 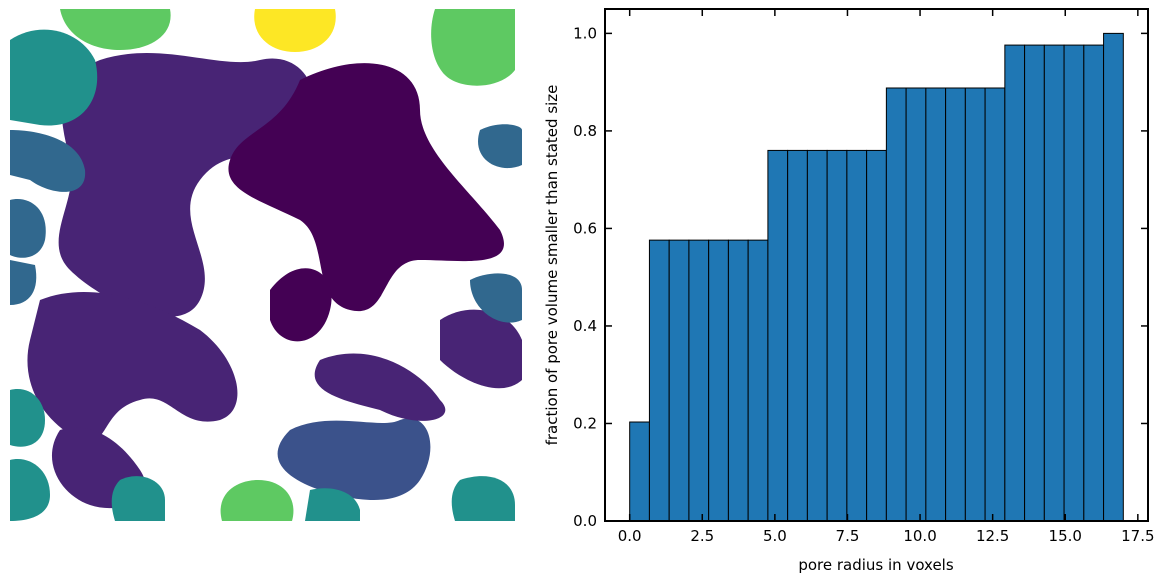 I want to click on x-tick-label: 10.0, so click(x=919, y=536).